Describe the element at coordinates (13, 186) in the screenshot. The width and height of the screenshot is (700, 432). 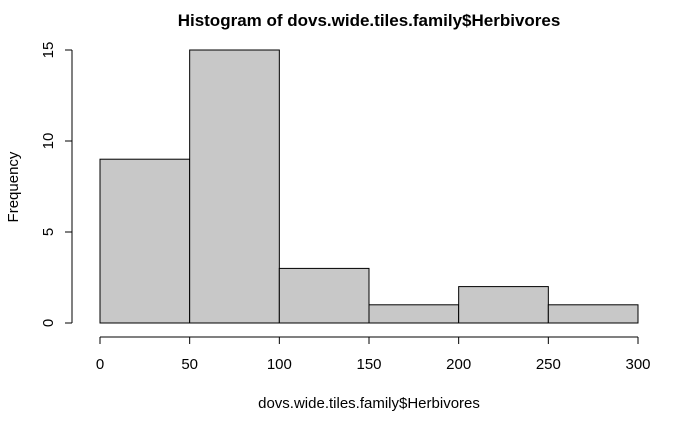
I see `y-axis-label: Frequency` at that location.